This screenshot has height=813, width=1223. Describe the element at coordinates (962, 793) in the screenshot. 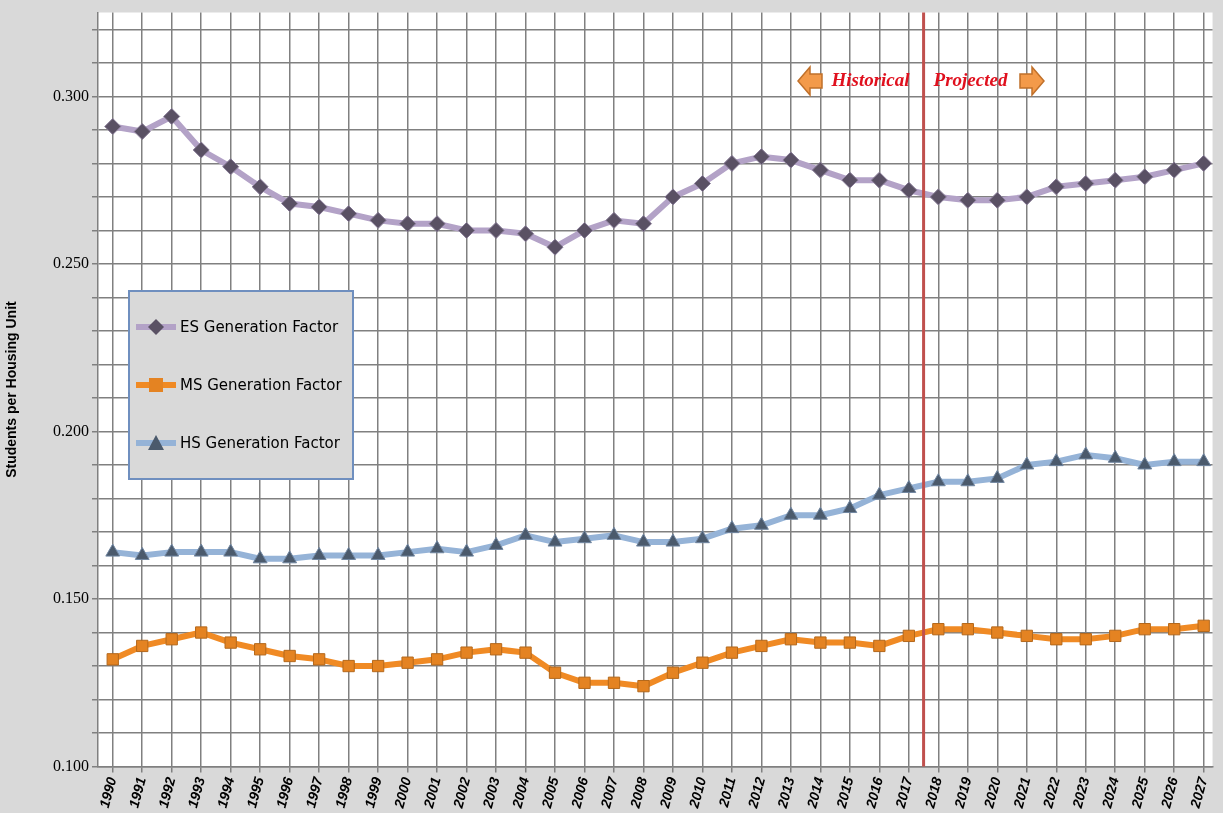

I see `x-tick-label: 2019` at that location.